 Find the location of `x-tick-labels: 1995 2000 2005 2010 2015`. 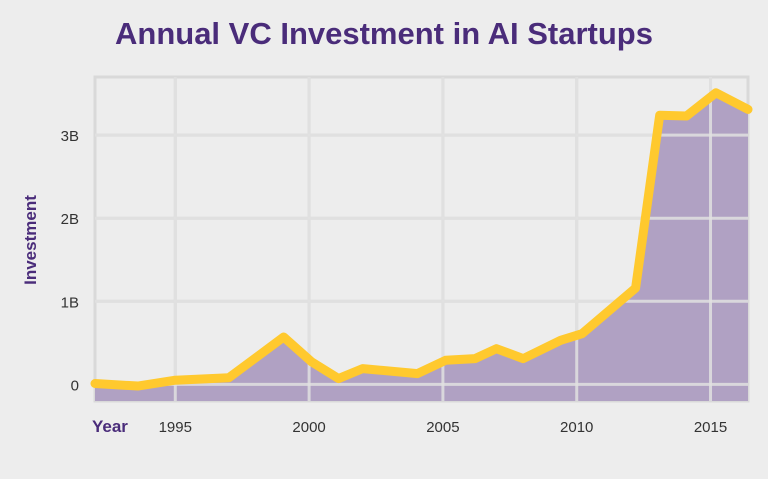

x-tick-labels: 1995 2000 2005 2010 2015 is located at coordinates (443, 427).